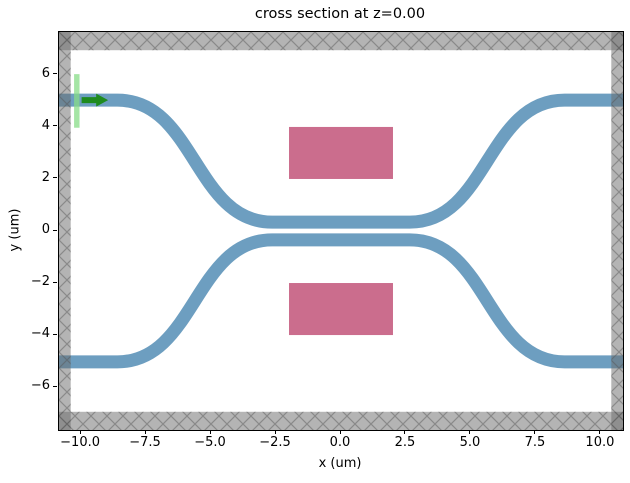 The image size is (630, 483). Describe the element at coordinates (40, 282) in the screenshot. I see `y-tick-label: −2` at that location.